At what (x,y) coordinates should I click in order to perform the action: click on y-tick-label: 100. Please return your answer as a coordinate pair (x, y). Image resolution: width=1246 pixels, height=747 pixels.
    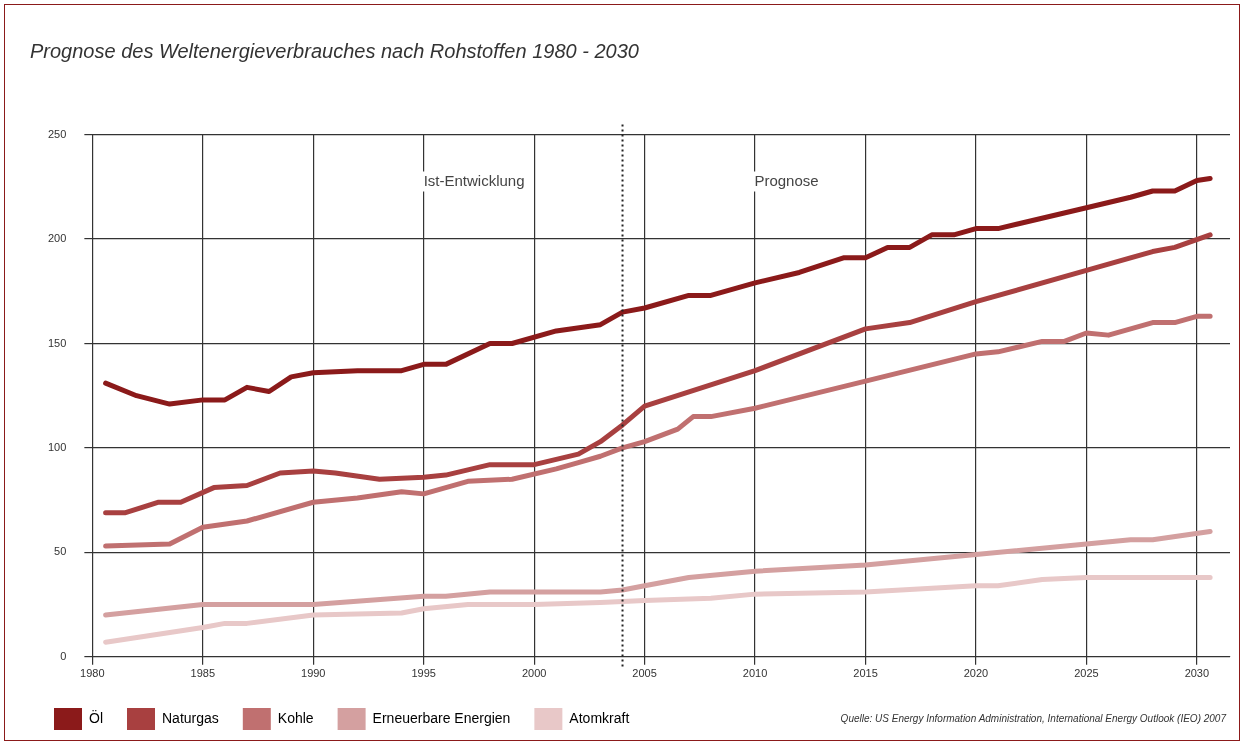
    Looking at the image, I should click on (57, 446).